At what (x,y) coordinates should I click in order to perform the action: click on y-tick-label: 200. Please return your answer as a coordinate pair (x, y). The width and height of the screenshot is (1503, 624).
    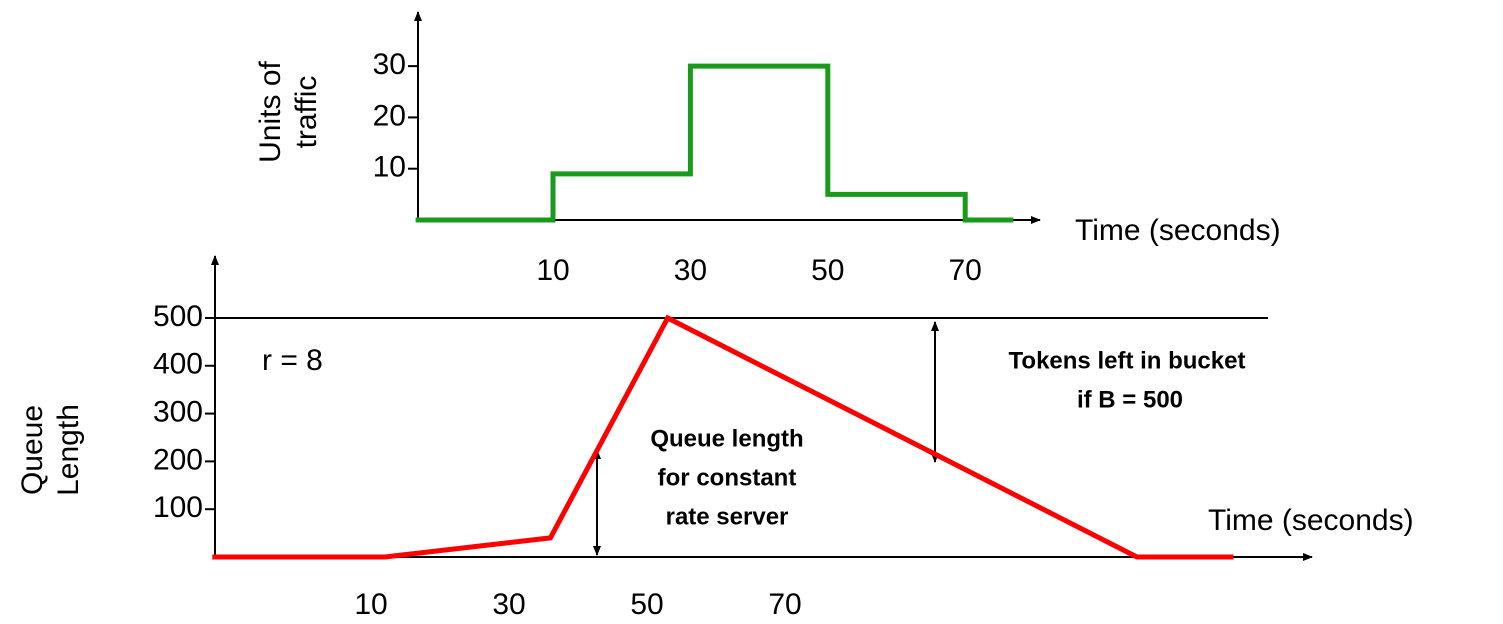
    Looking at the image, I should click on (178, 459).